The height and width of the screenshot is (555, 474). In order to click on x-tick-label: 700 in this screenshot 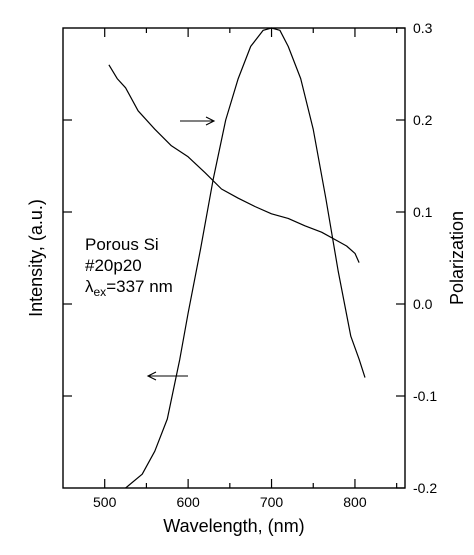, I will do `click(272, 502)`.